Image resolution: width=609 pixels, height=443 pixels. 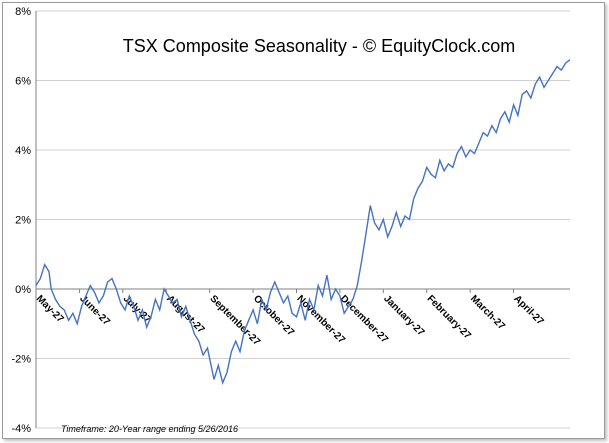 What do you see at coordinates (21, 360) in the screenshot?
I see `y-tick-label: -2%` at bounding box center [21, 360].